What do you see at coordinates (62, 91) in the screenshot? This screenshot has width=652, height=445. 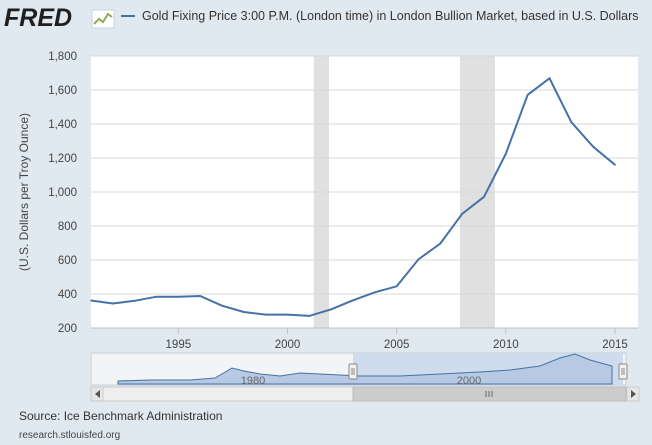 I see `y-tick-label-1600: 1,600` at bounding box center [62, 91].